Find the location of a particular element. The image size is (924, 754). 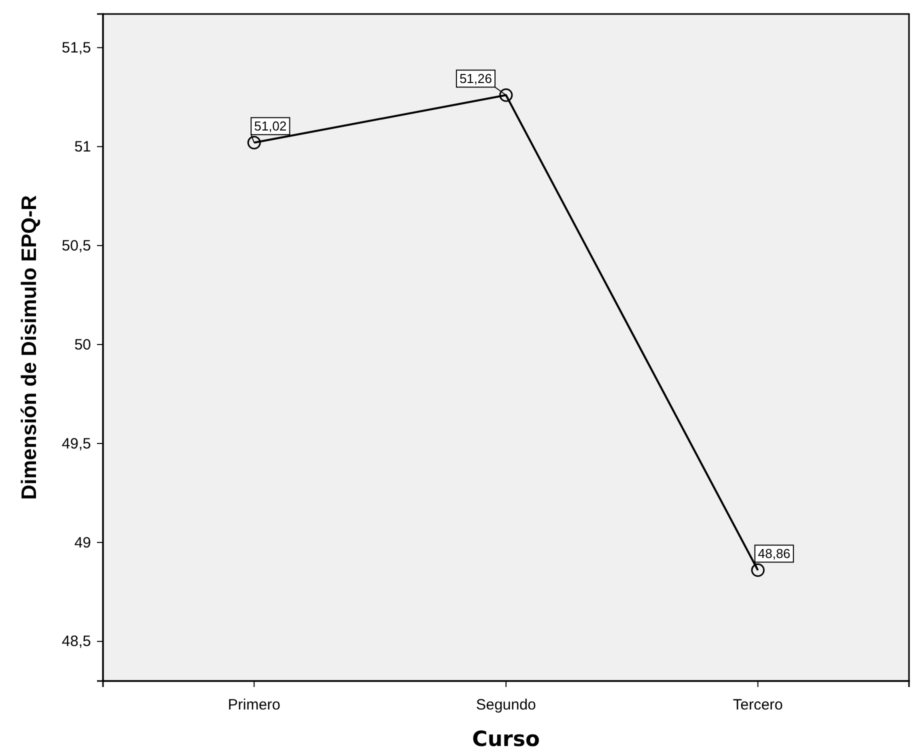

y-tick-label: 49,5 is located at coordinates (76, 443).